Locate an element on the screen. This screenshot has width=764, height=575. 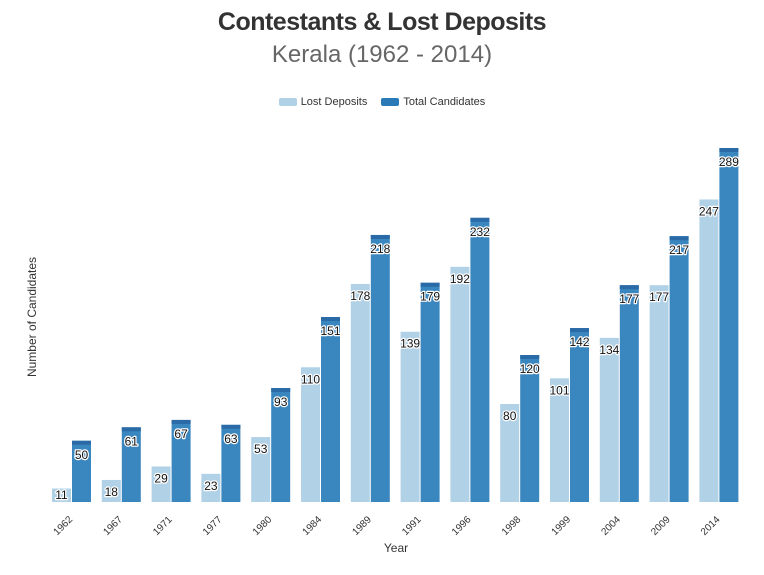
data-label-total-candidates-1980-halo: 93 is located at coordinates (281, 402).